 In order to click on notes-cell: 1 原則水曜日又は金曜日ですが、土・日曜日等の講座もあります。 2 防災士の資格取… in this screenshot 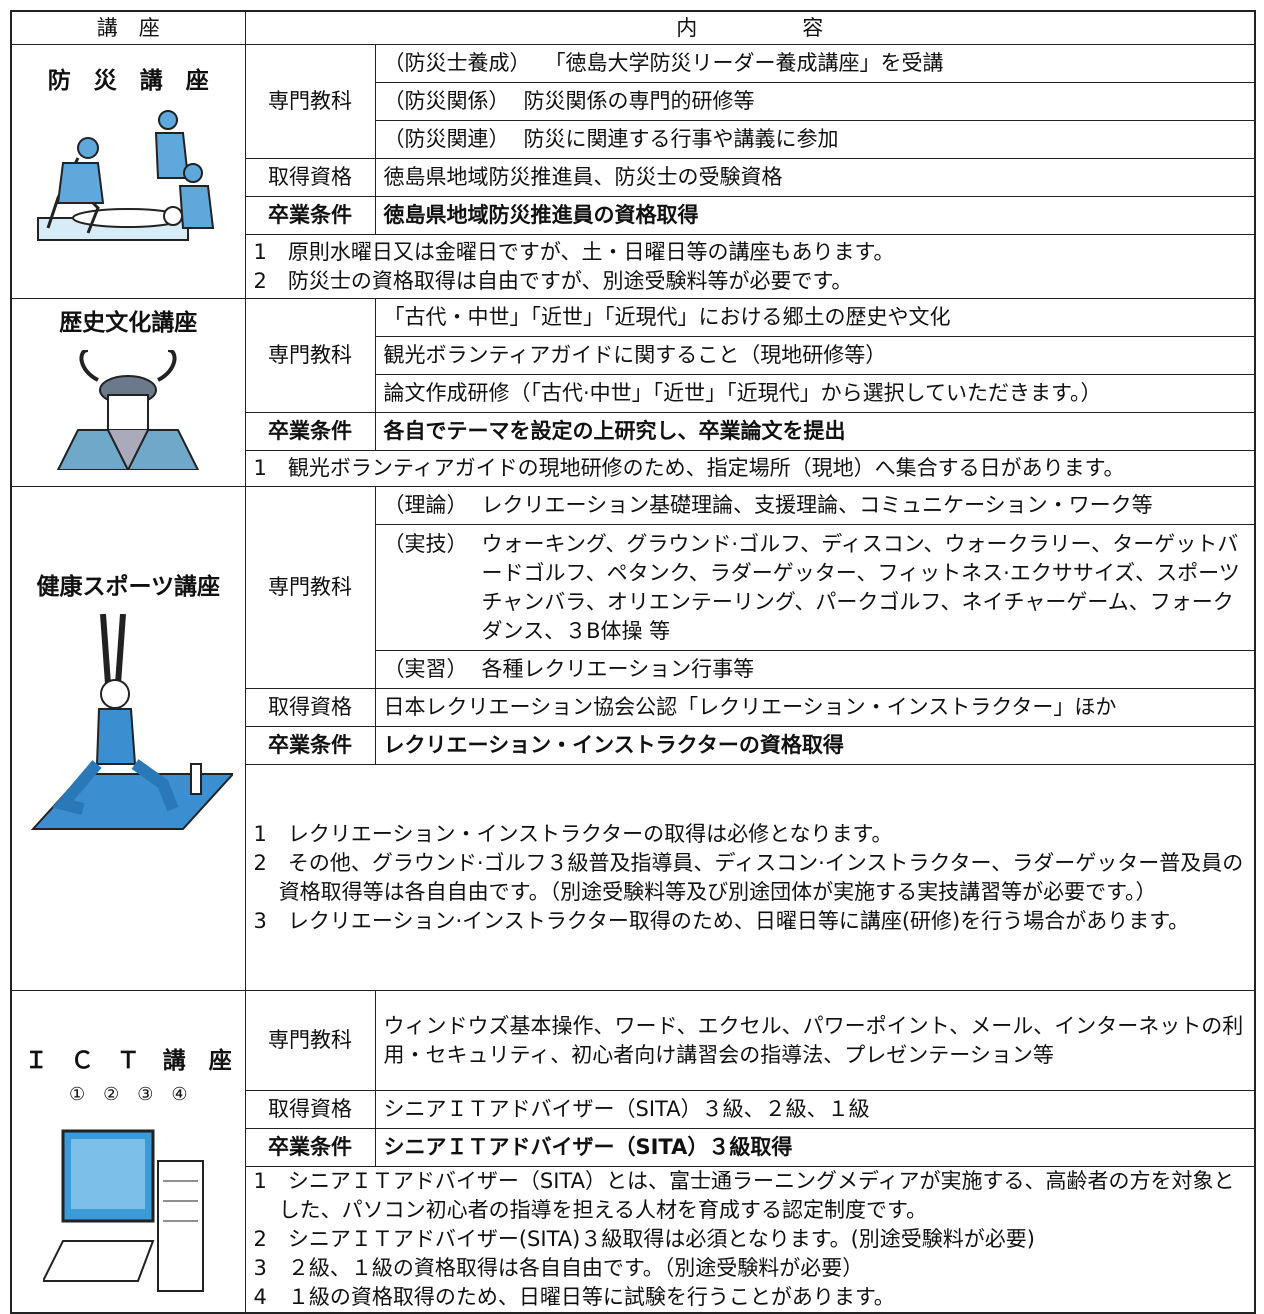, I will do `click(750, 266)`.